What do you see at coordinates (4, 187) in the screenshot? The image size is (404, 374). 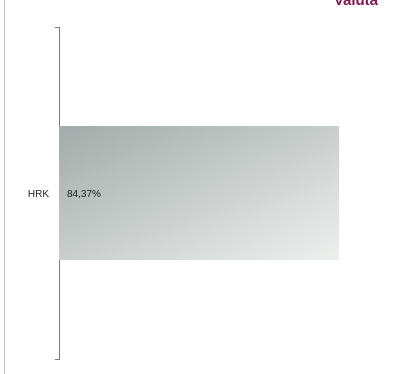 I see `page-left-border` at bounding box center [4, 187].